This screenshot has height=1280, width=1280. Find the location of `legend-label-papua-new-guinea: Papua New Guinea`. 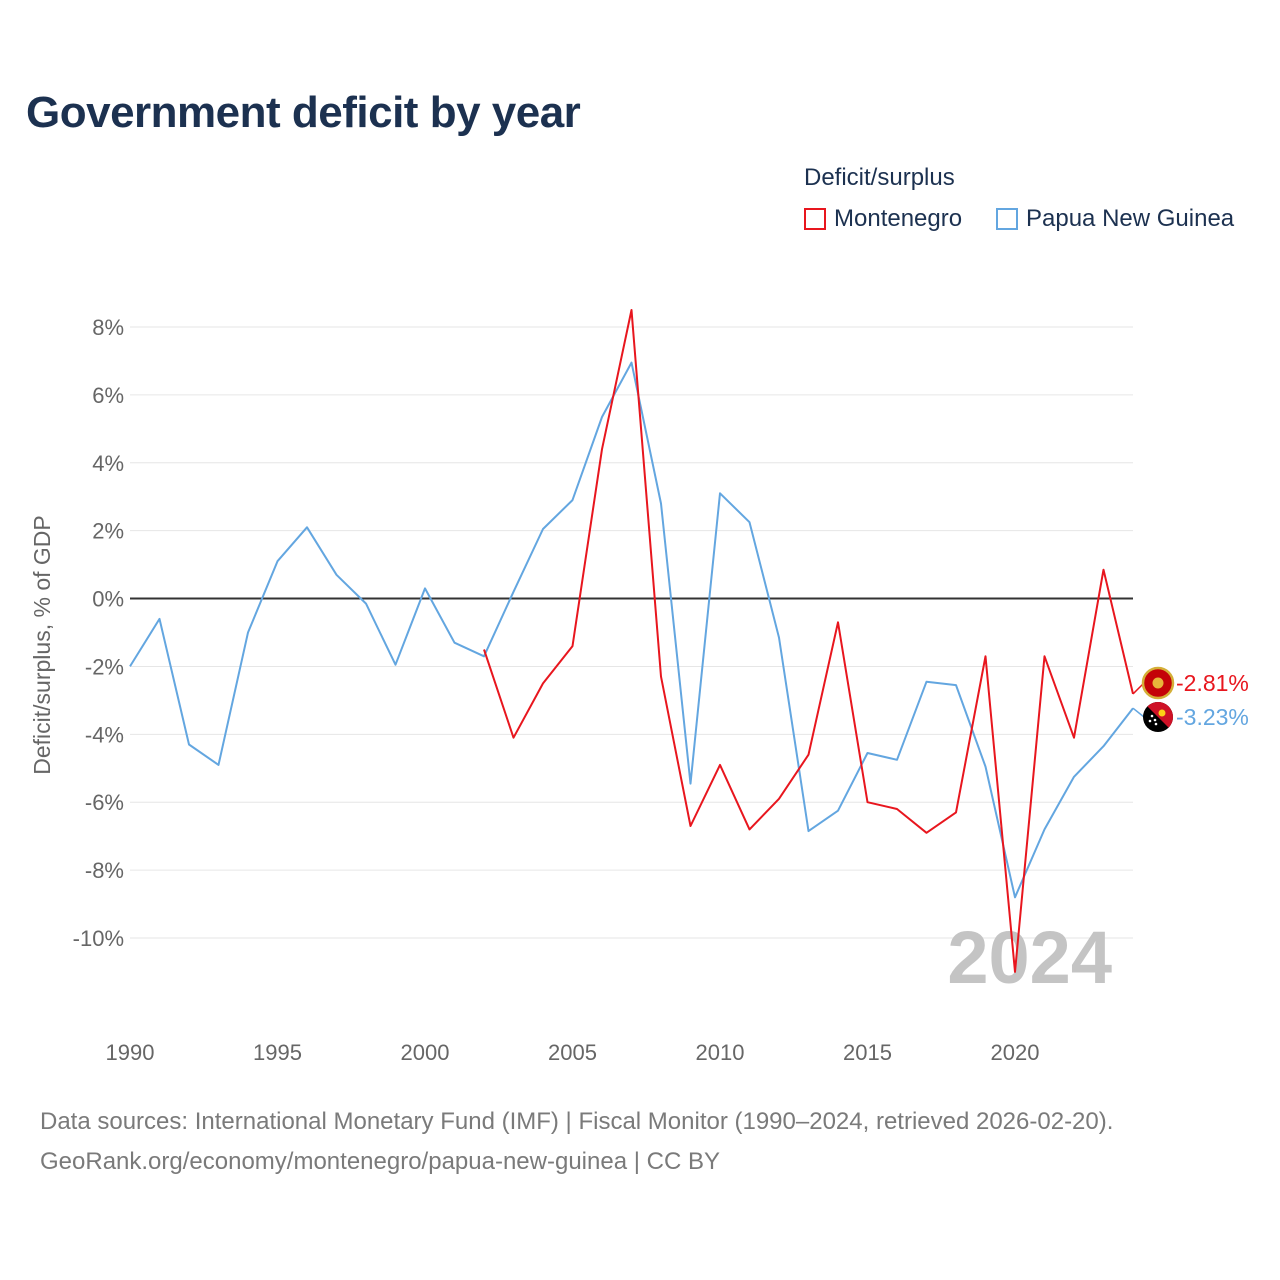

legend-label-papua-new-guinea: Papua New Guinea is located at coordinates (1130, 218).